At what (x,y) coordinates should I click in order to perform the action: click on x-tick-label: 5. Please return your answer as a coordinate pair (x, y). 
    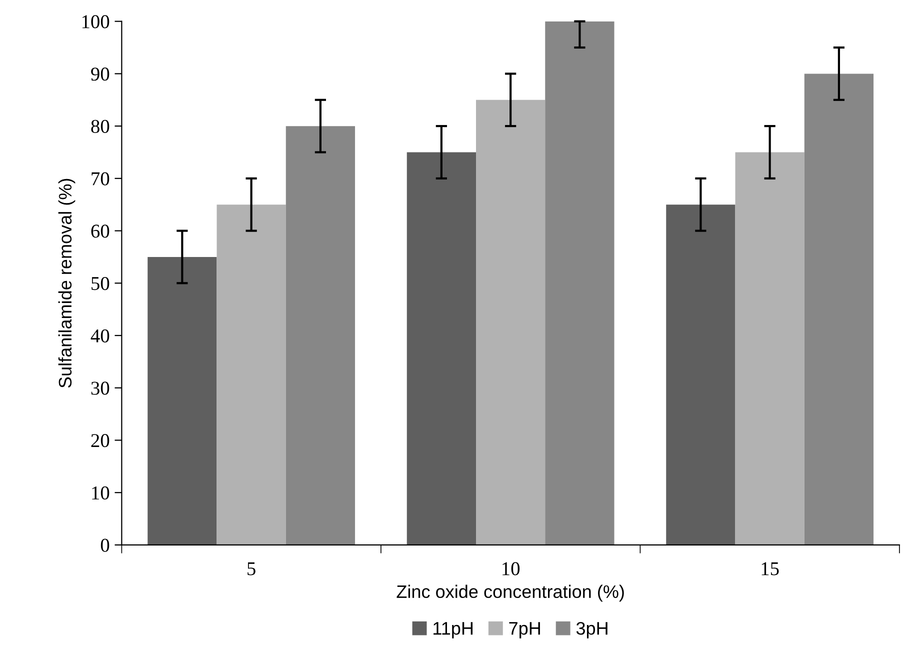
    Looking at the image, I should click on (252, 569).